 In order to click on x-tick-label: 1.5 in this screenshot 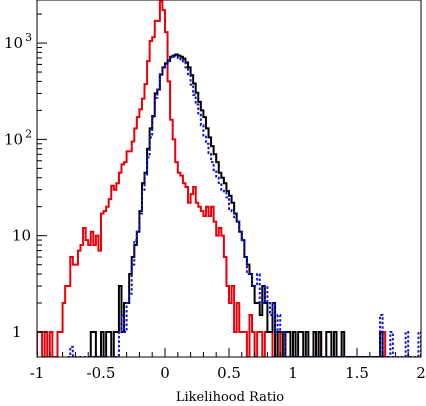, I will do `click(357, 373)`.